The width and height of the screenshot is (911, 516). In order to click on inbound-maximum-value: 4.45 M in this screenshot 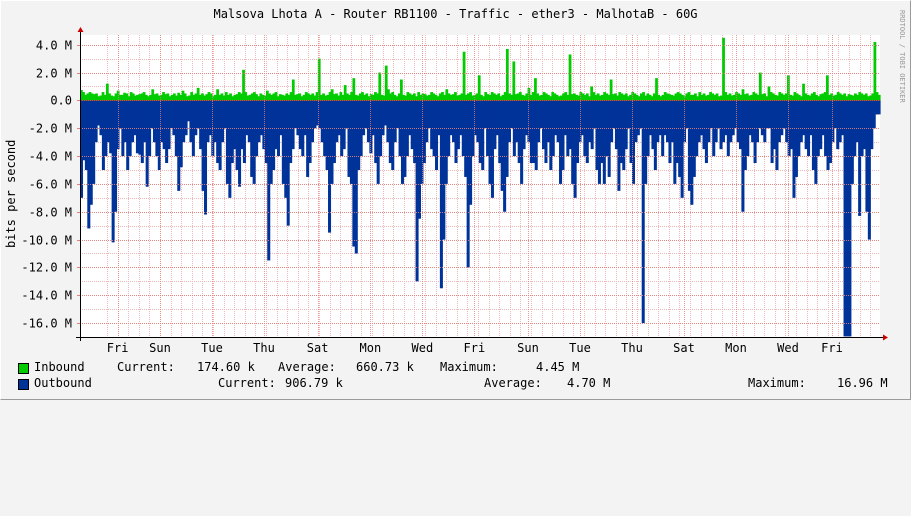, I will do `click(558, 367)`.